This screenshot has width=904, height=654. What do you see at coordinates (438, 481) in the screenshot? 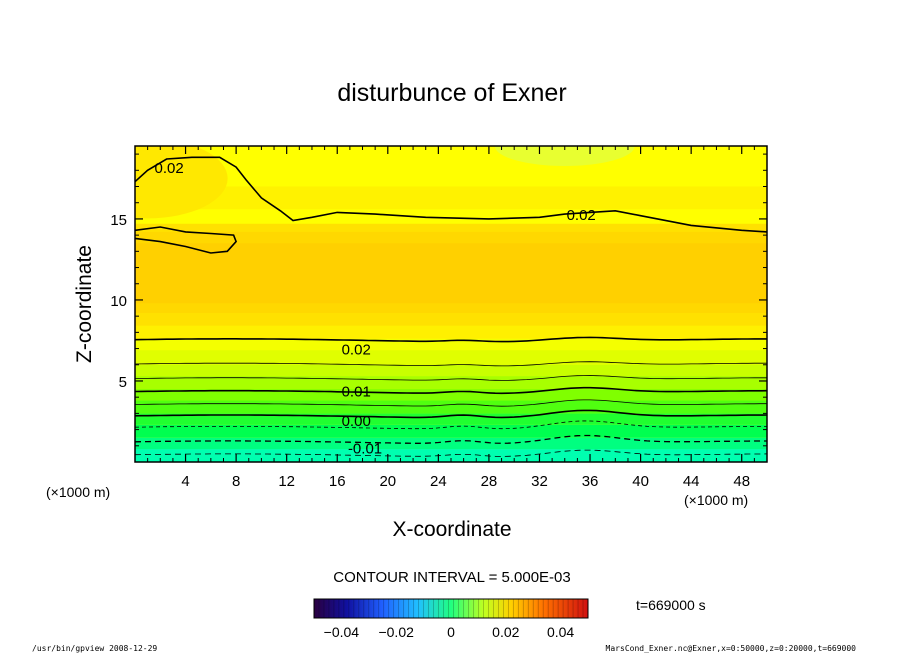
I see `x-tick-label: 24` at bounding box center [438, 481].